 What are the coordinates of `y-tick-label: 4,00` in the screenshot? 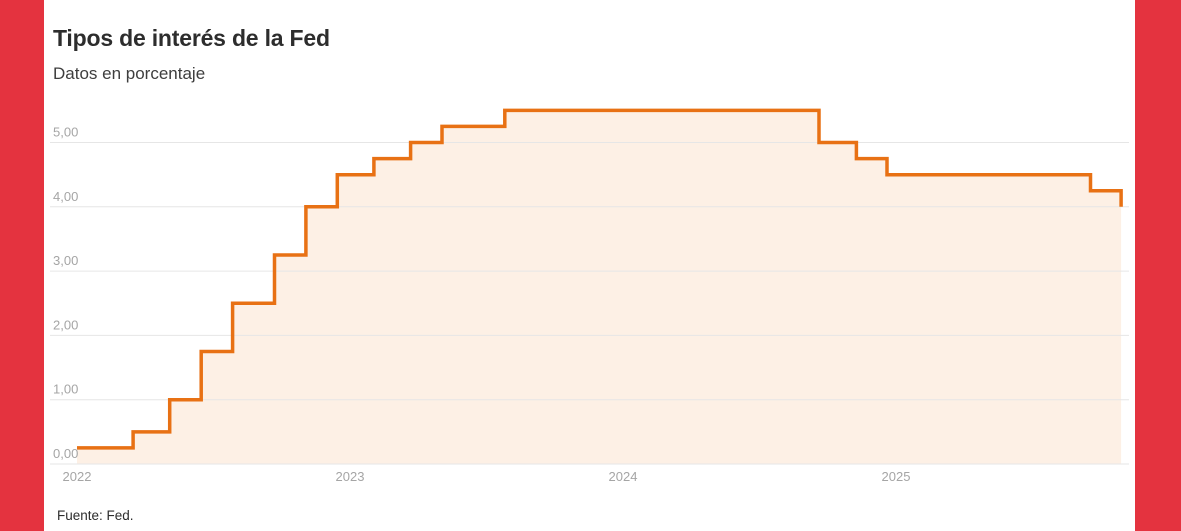 It's located at (65, 196).